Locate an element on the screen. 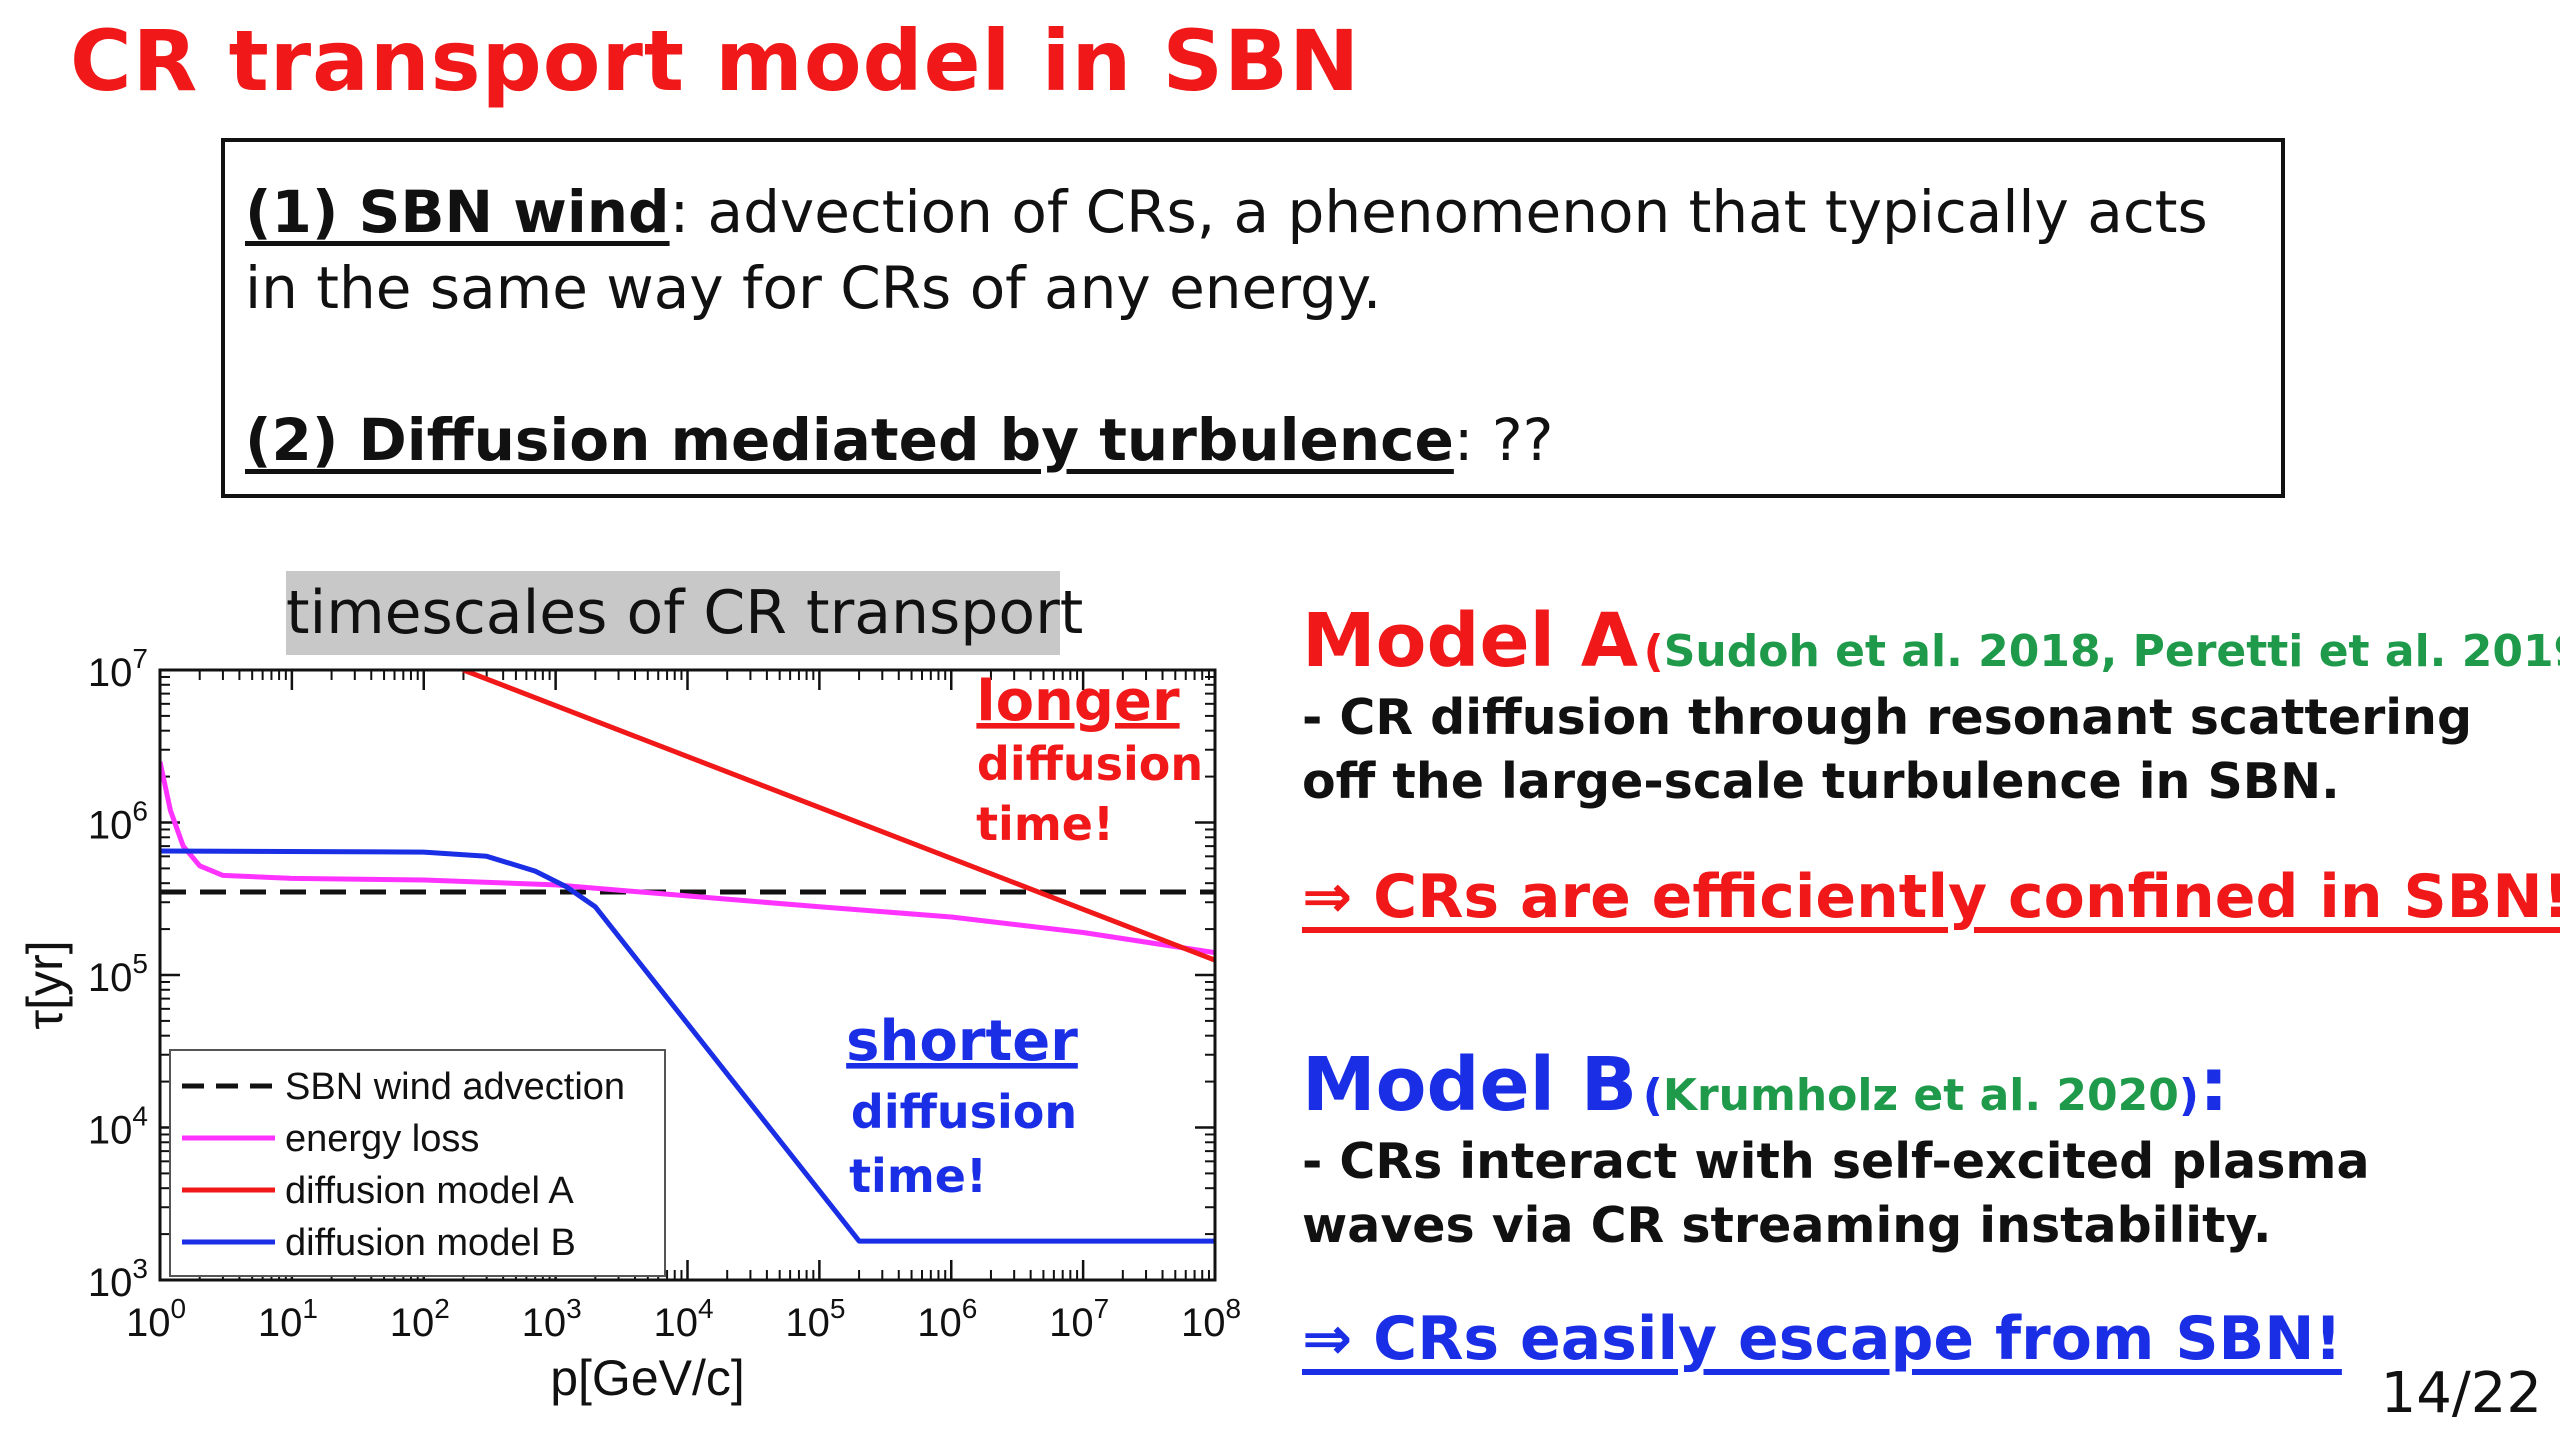 Image resolution: width=2560 pixels, height=1440 pixels. chart-title: timescales of CR transport is located at coordinates (684, 613).